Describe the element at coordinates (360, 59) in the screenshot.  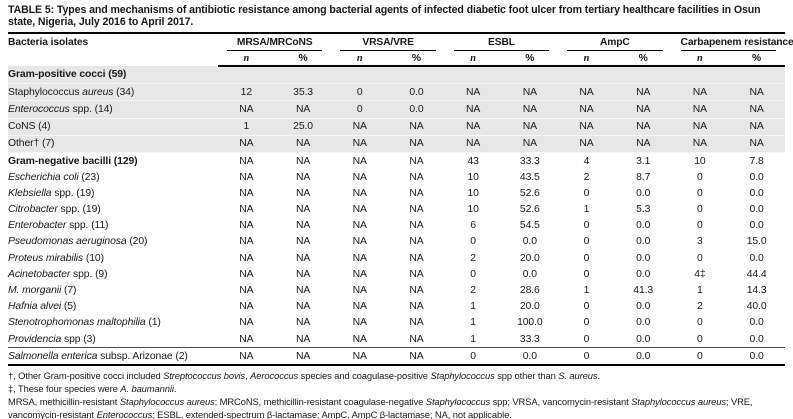
I see `subheader-n-vrsa-vre: n` at that location.